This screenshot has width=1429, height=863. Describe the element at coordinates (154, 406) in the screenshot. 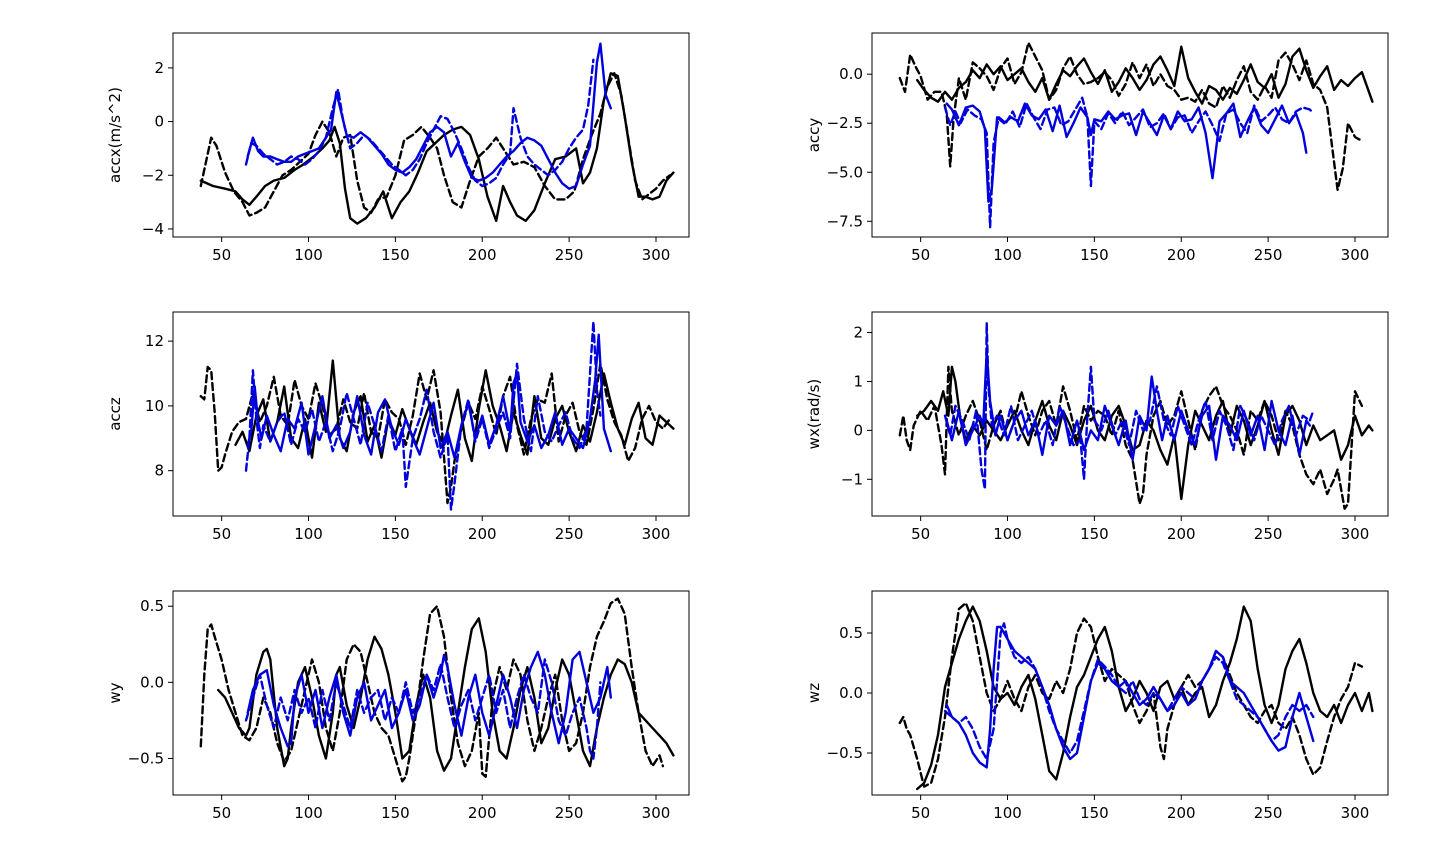

I see `y-tick-label: 10` at that location.